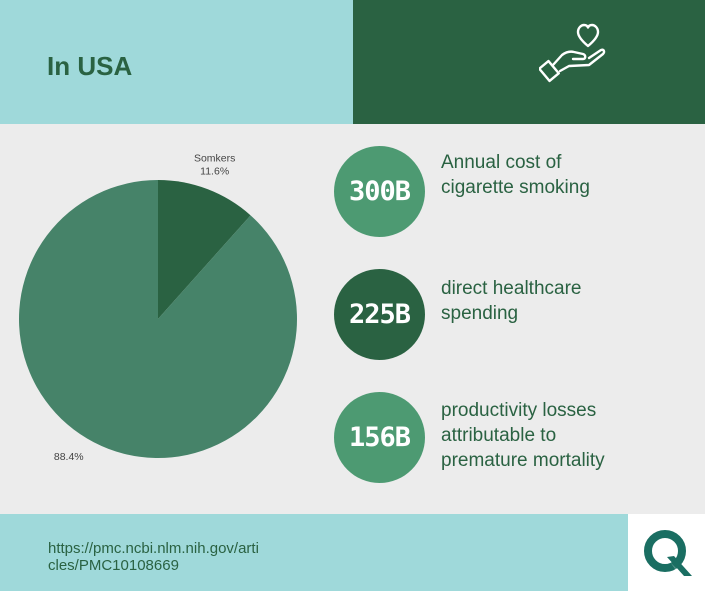 The image size is (705, 591). I want to click on header-icon-panel, so click(529, 62).